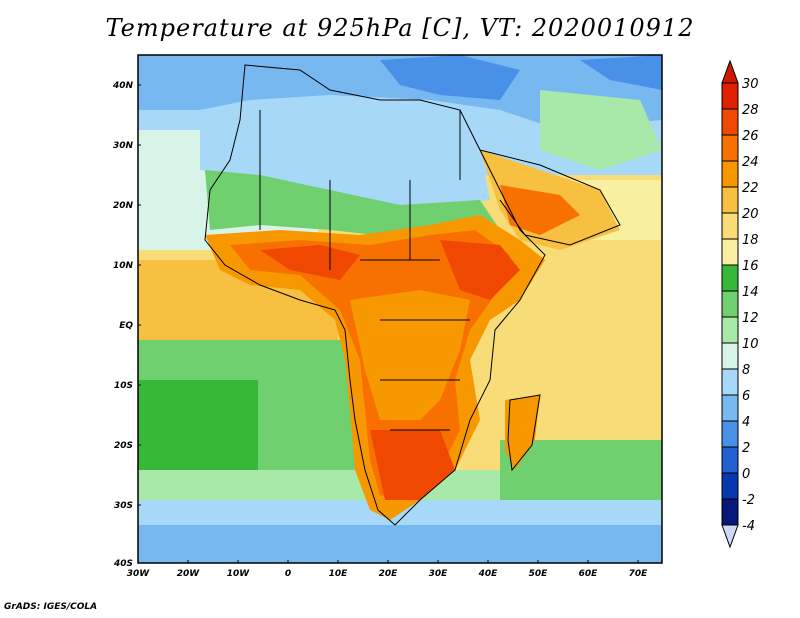 The image size is (800, 618). I want to click on colorbar-label: 14, so click(750, 292).